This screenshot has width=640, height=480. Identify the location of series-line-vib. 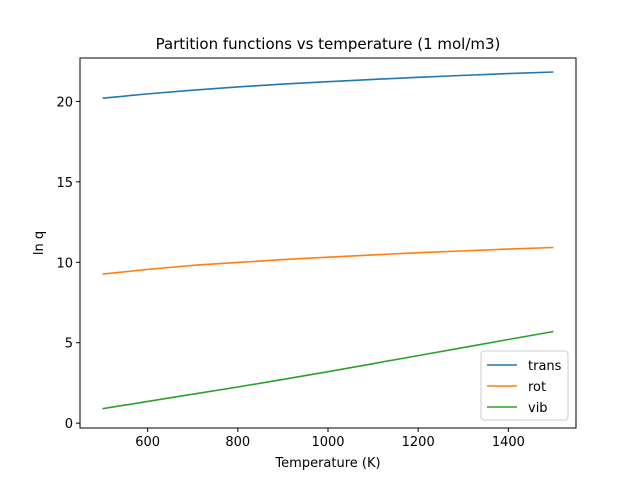
(328, 370).